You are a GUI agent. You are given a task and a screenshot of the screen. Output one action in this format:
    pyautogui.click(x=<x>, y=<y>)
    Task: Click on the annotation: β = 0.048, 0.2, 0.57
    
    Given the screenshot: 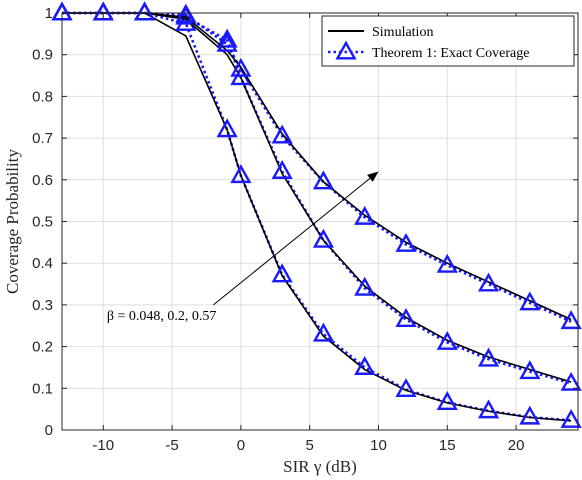 What is the action you would take?
    pyautogui.click(x=243, y=247)
    